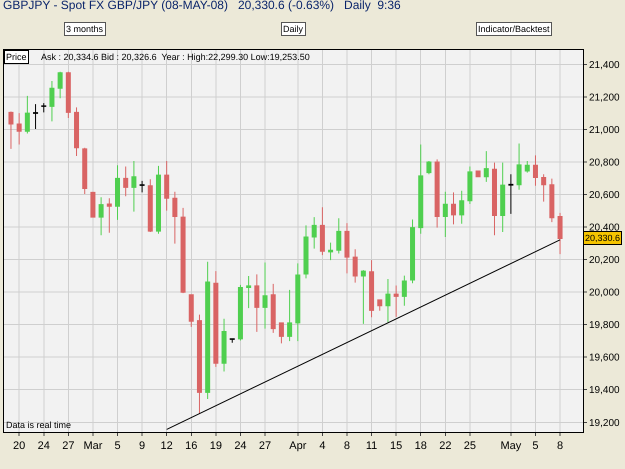 The width and height of the screenshot is (625, 469). Describe the element at coordinates (514, 29) in the screenshot. I see `text: Indicator/Backtest` at that location.